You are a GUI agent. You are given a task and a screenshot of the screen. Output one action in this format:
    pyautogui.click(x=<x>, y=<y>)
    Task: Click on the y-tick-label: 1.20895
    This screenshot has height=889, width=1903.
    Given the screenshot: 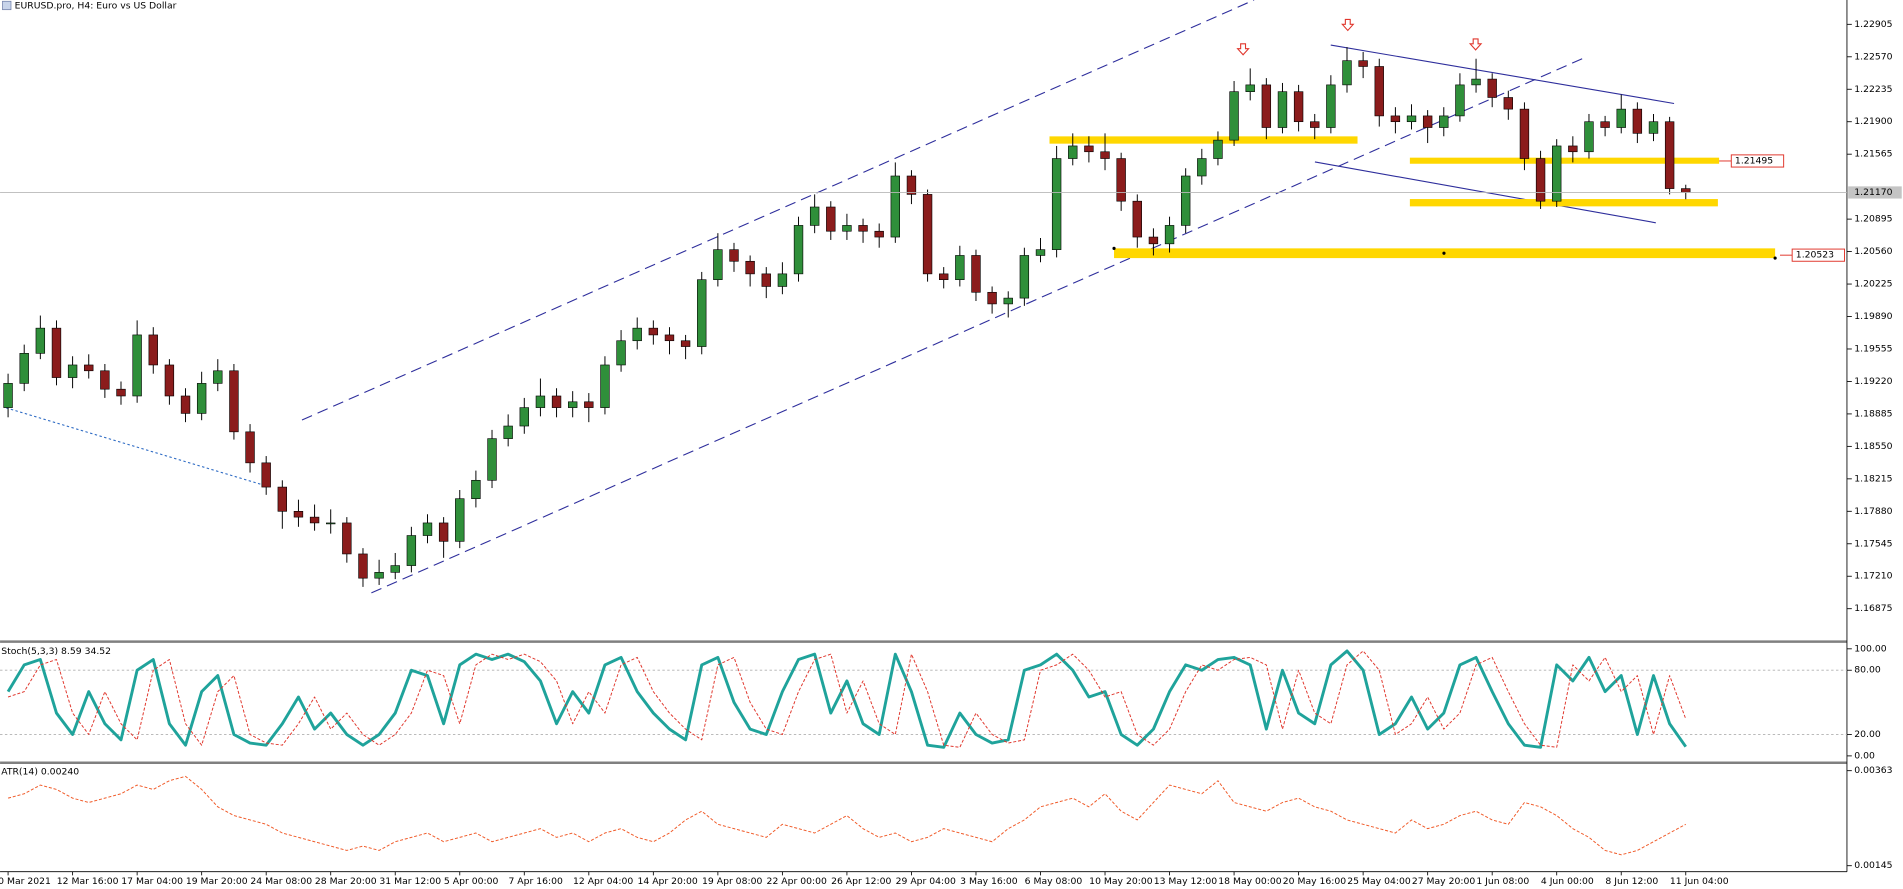 What is the action you would take?
    pyautogui.click(x=1873, y=219)
    